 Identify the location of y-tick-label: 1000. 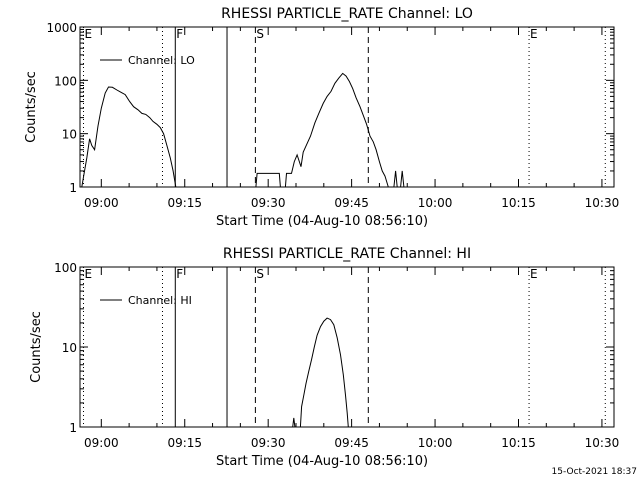
(61, 28).